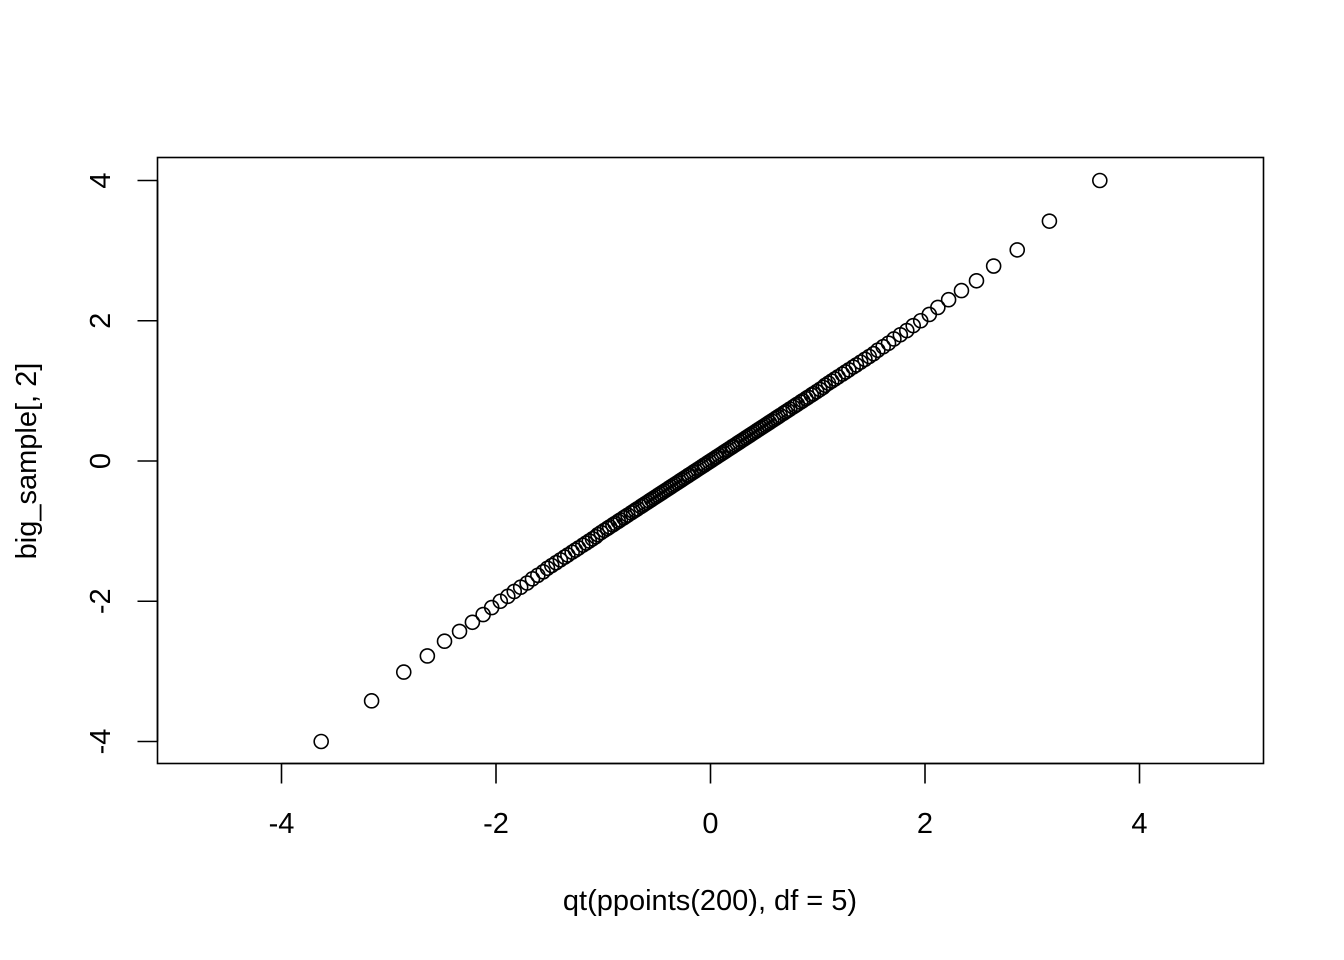 The height and width of the screenshot is (960, 1344). What do you see at coordinates (101, 601) in the screenshot?
I see `y-tick-label: -2` at bounding box center [101, 601].